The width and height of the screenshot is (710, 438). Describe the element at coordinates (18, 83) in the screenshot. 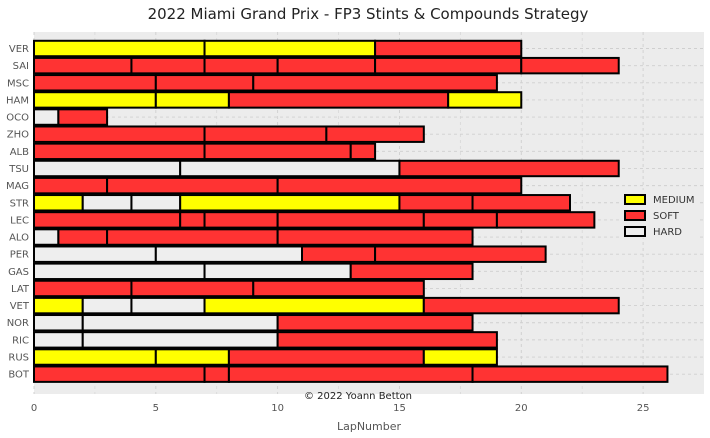

I see `y-tick-label: MSC` at that location.